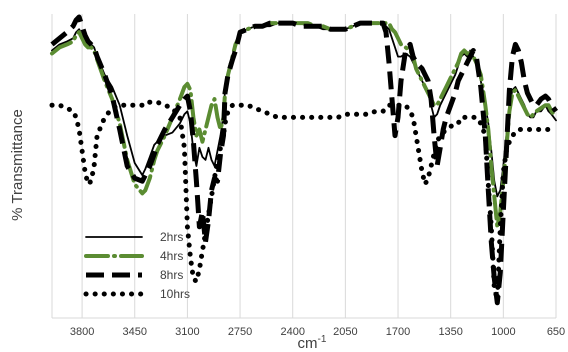 This screenshot has width=568, height=352. What do you see at coordinates (292, 332) in the screenshot?
I see `x-tick-label-2400: 2400` at bounding box center [292, 332].